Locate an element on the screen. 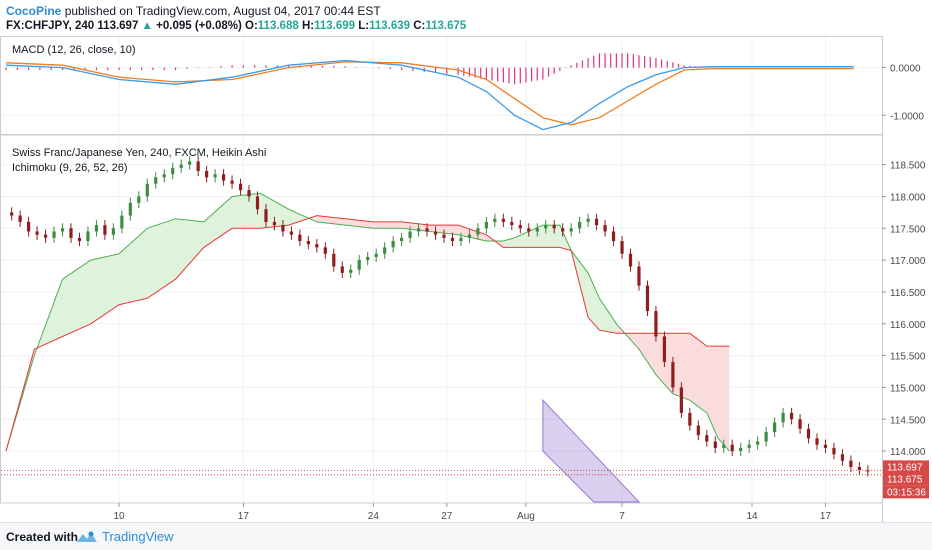 The width and height of the screenshot is (932, 550). tradingview-brand-link: TradingView is located at coordinates (138, 536).